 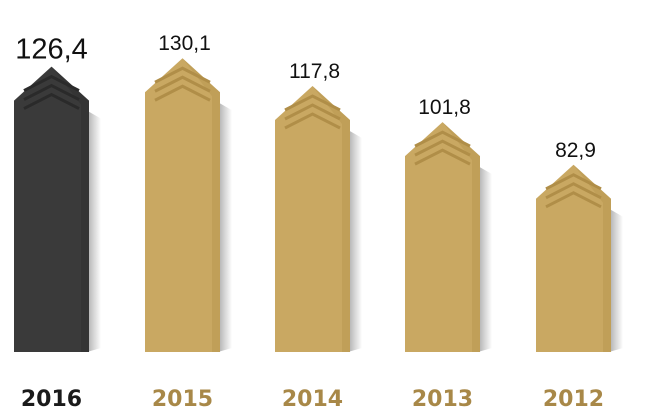 What do you see at coordinates (184, 43) in the screenshot?
I see `value-label-2015: 130,1` at bounding box center [184, 43].